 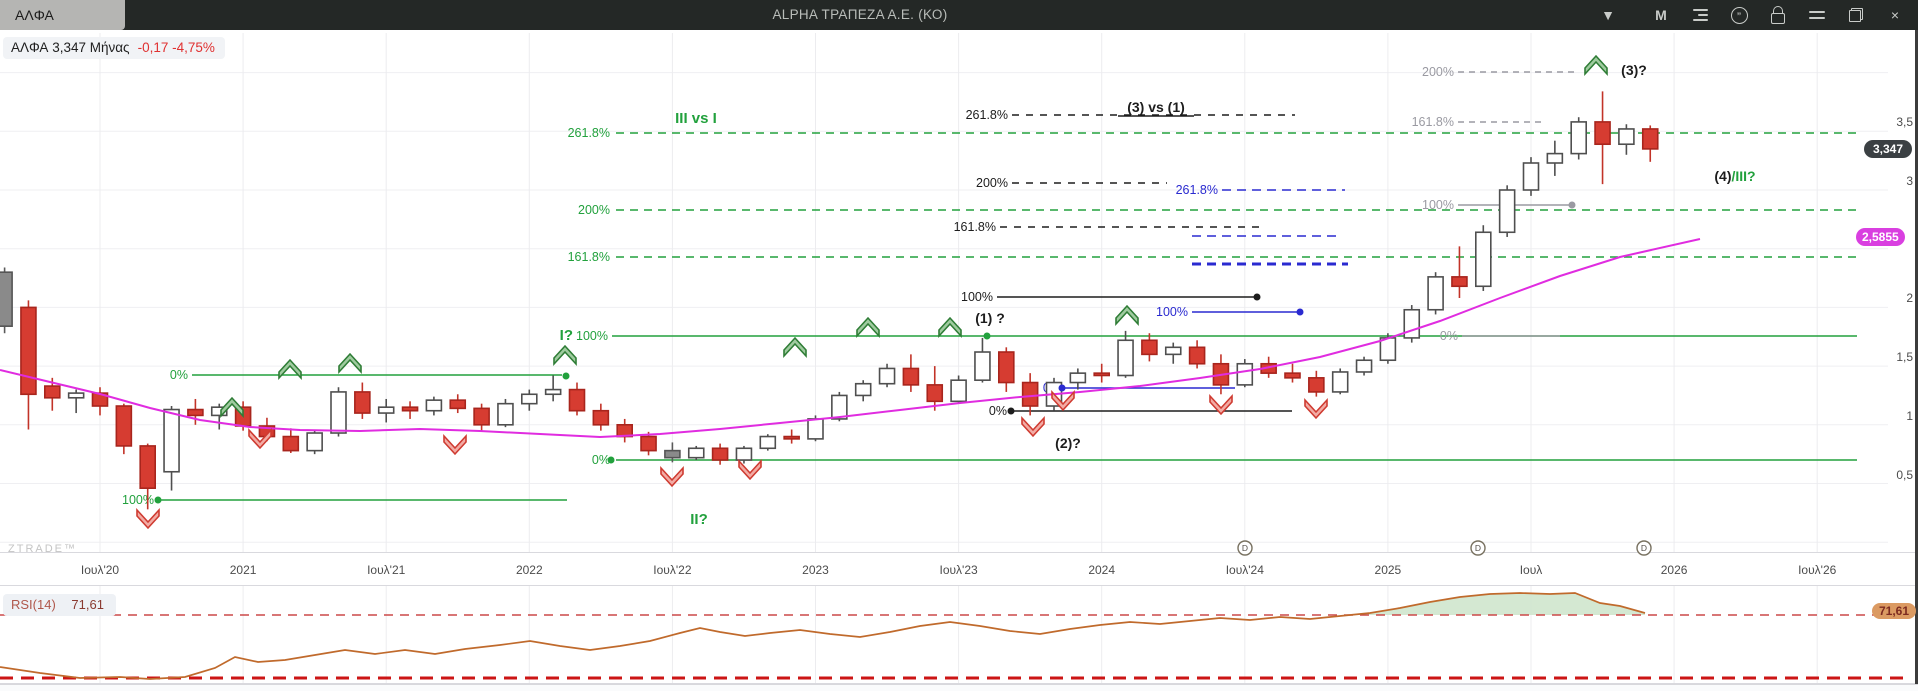 What do you see at coordinates (100, 570) in the screenshot?
I see `time-axis-label: Ιουλ'20` at bounding box center [100, 570].